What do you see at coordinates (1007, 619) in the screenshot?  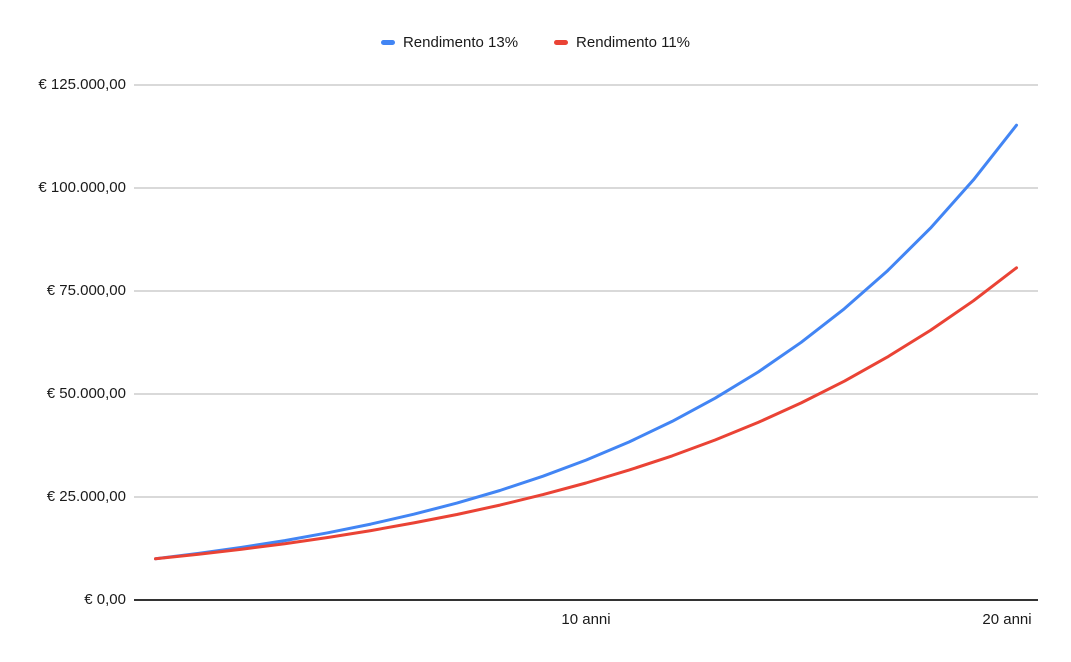 I see `x-axis-tick-label: 20 anni` at bounding box center [1007, 619].